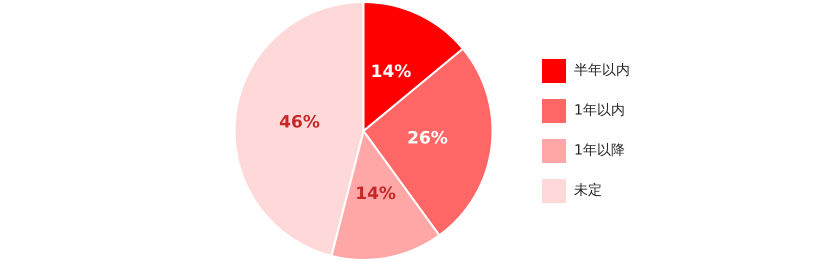 The image size is (820, 262). Describe the element at coordinates (427, 138) in the screenshot. I see `data-label: 26%` at that location.